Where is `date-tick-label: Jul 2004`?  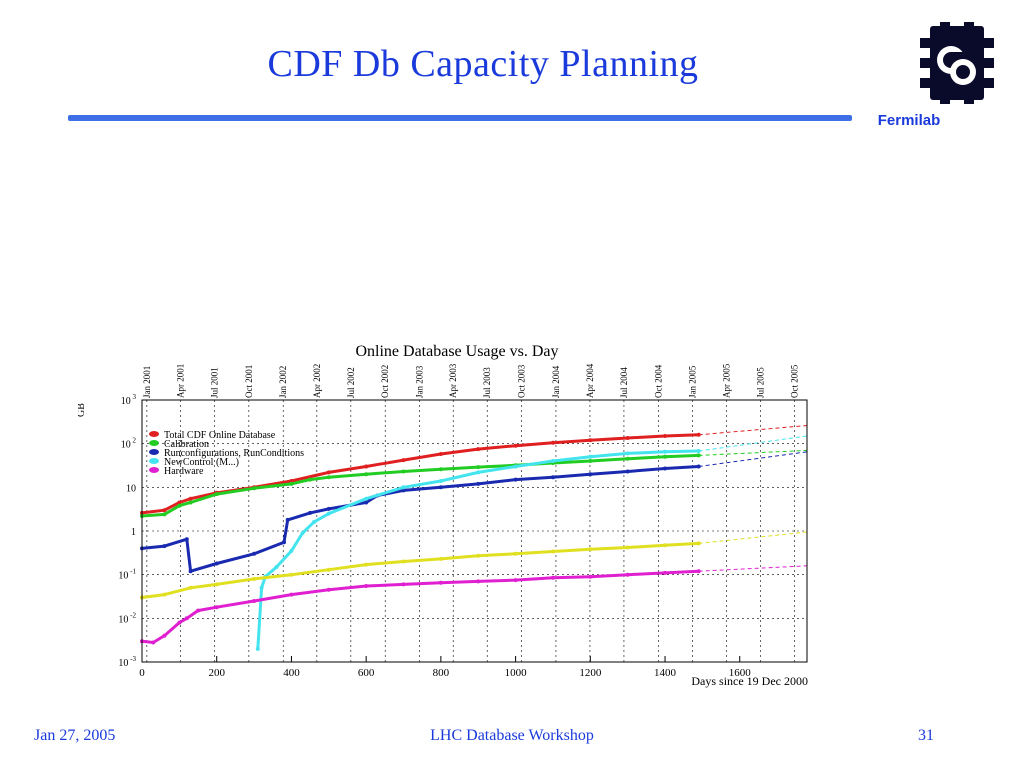 date-tick-label: Jul 2004 is located at coordinates (624, 382).